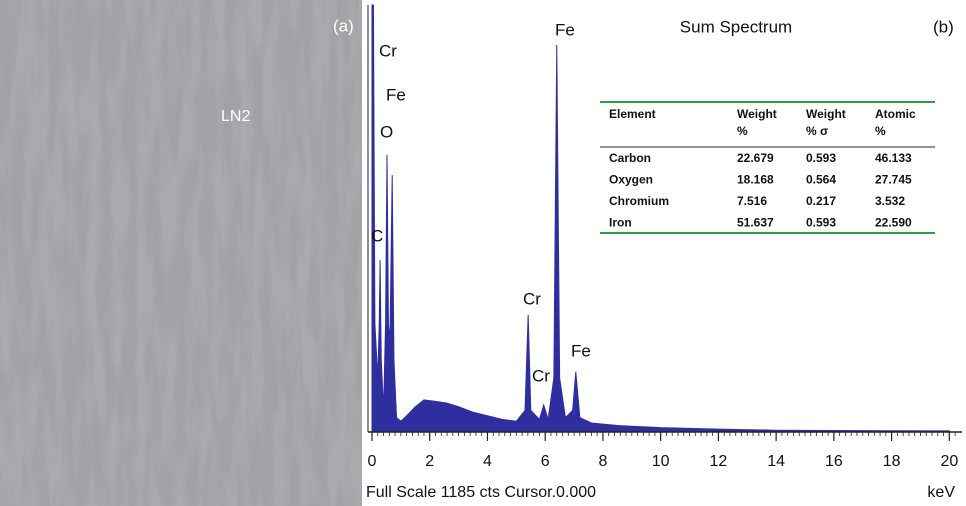  Describe the element at coordinates (755, 158) in the screenshot. I see `table-cell: 22.679` at that location.